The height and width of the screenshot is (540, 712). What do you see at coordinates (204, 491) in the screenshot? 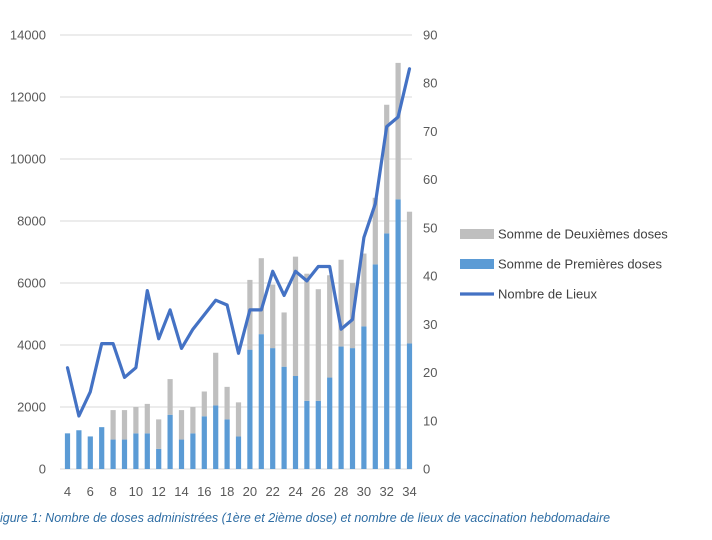
I see `x-tick-label: 16` at bounding box center [204, 491].